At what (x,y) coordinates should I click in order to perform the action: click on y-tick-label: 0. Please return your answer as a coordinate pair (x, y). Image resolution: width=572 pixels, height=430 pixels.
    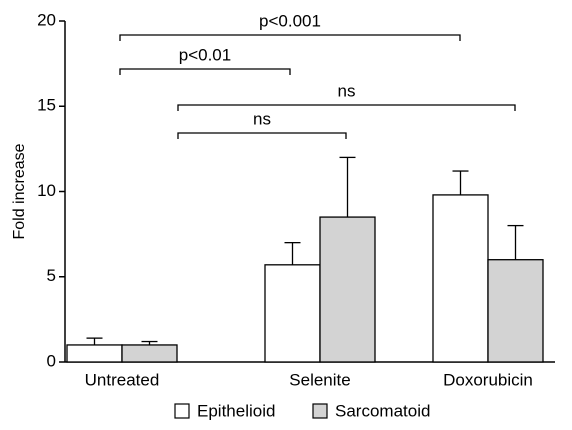
    Looking at the image, I should click on (51, 360).